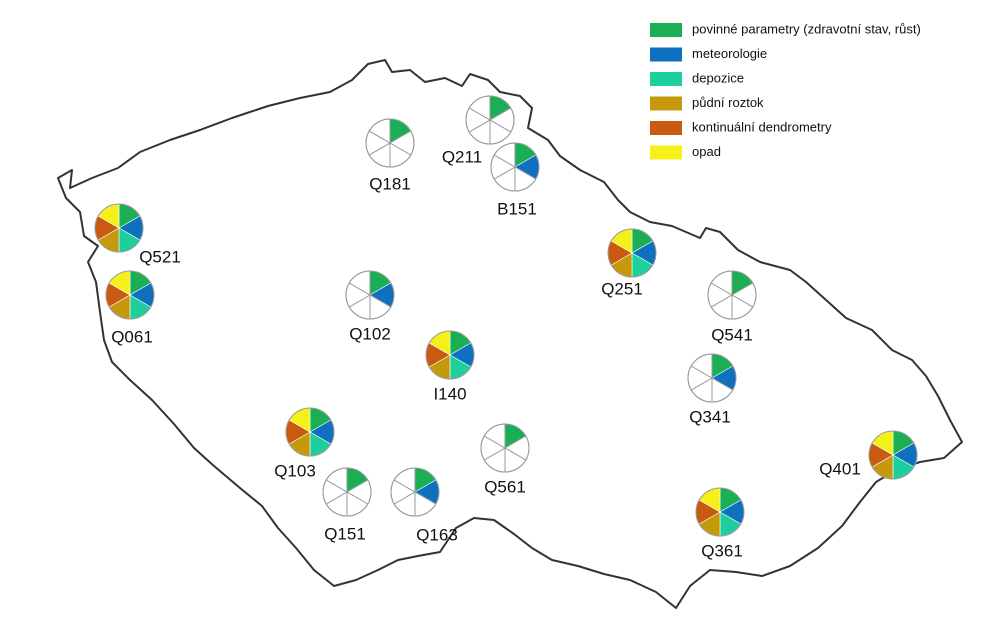 This screenshot has height=644, width=1000. I want to click on legend-label: povinné parametry (zdravotní stav, růst), so click(806, 28).